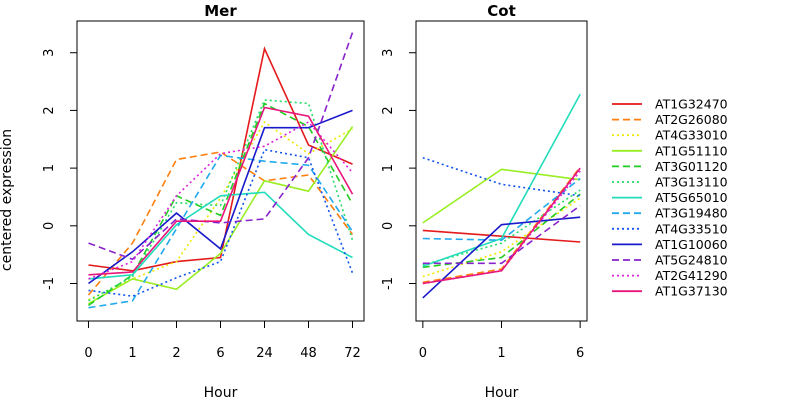  Describe the element at coordinates (691, 260) in the screenshot. I see `legend-label: AT5G24810` at that location.